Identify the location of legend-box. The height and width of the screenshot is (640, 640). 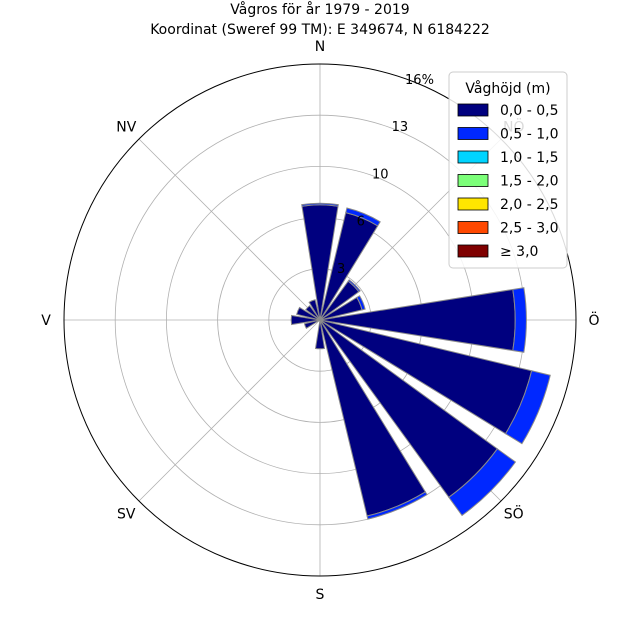
(508, 170).